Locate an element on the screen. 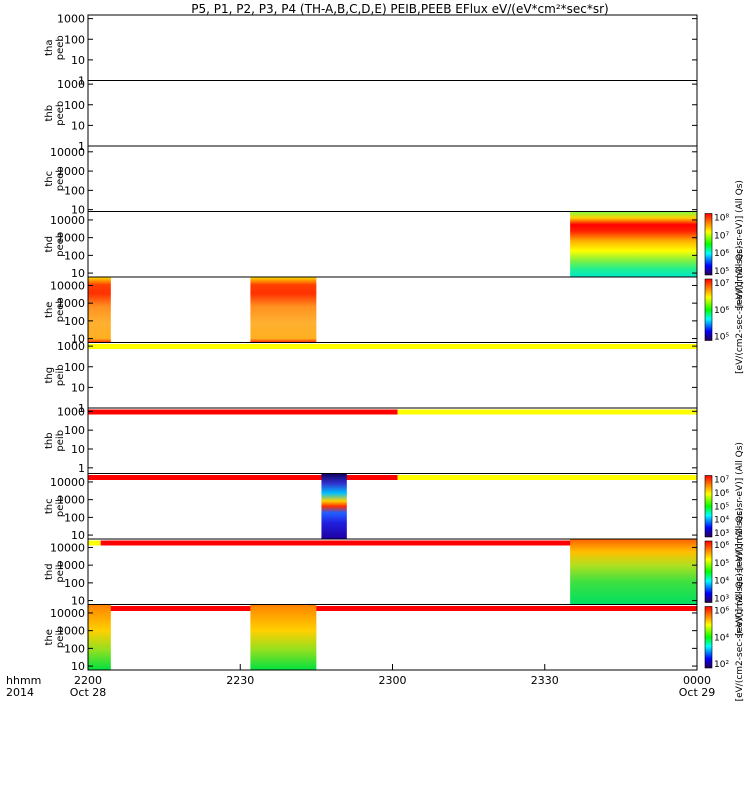 This screenshot has width=750, height=800. x-date-label: Oct 28 is located at coordinates (88, 692).